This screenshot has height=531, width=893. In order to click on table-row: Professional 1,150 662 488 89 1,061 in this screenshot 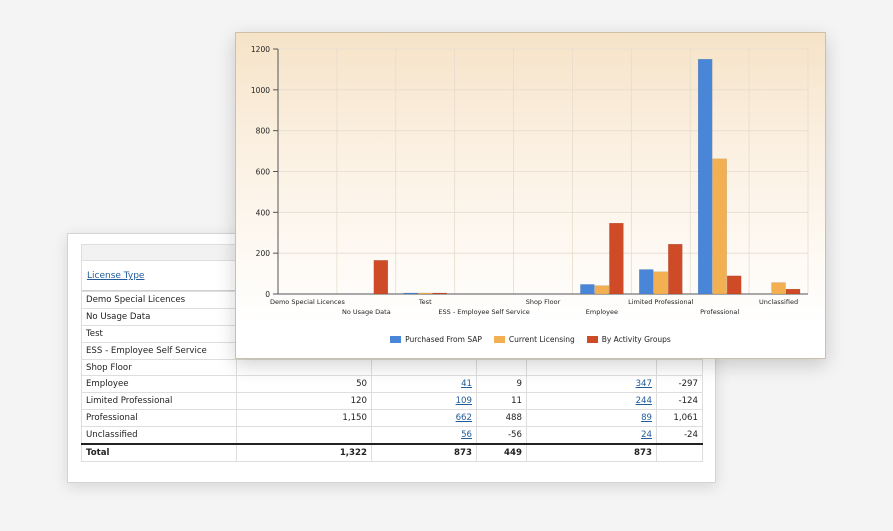, I will do `click(392, 418)`.